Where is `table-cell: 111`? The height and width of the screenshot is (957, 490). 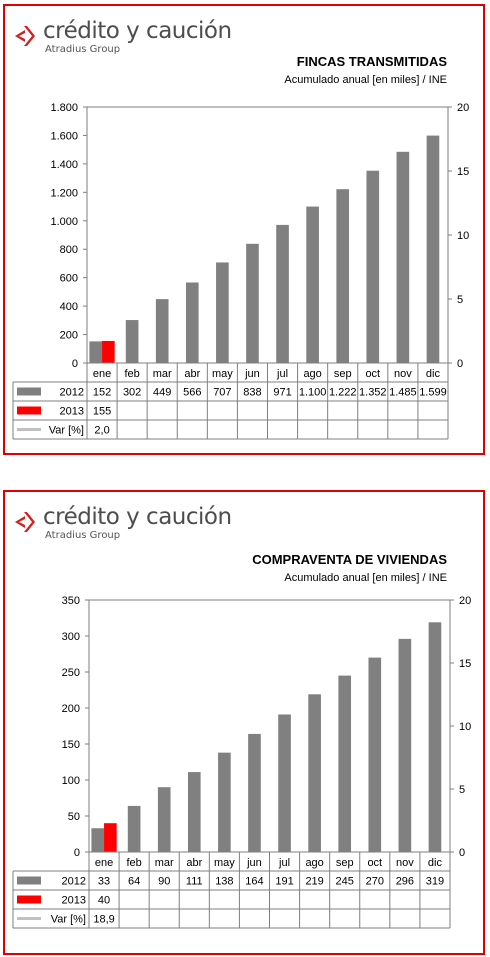 table-cell: 111 is located at coordinates (194, 882).